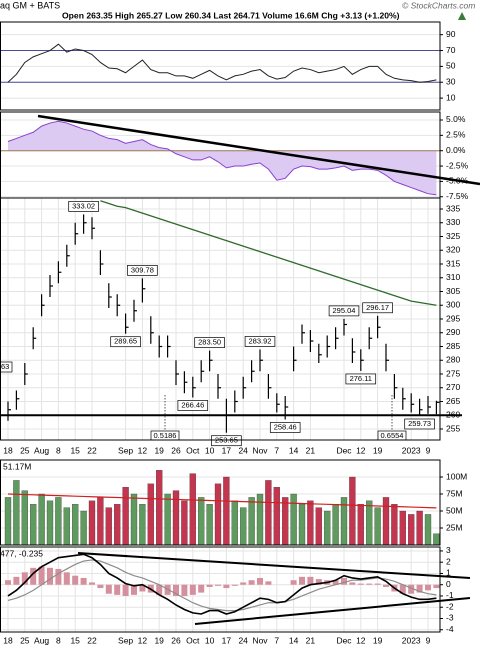 The image size is (480, 650). Describe the element at coordinates (222, 584) in the screenshot. I see `macd-line` at that location.